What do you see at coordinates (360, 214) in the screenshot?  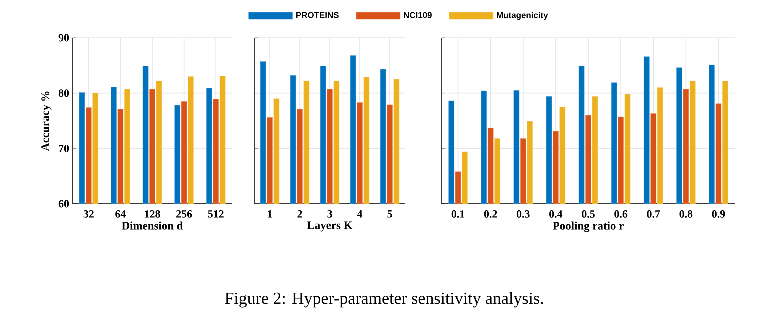 I see `x-tick-label: 4` at bounding box center [360, 214].